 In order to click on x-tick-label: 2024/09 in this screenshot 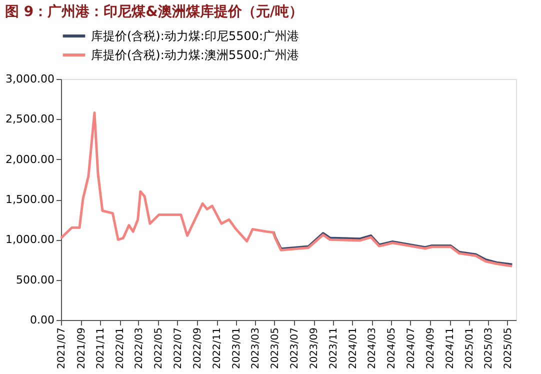, I will do `click(431, 349)`.